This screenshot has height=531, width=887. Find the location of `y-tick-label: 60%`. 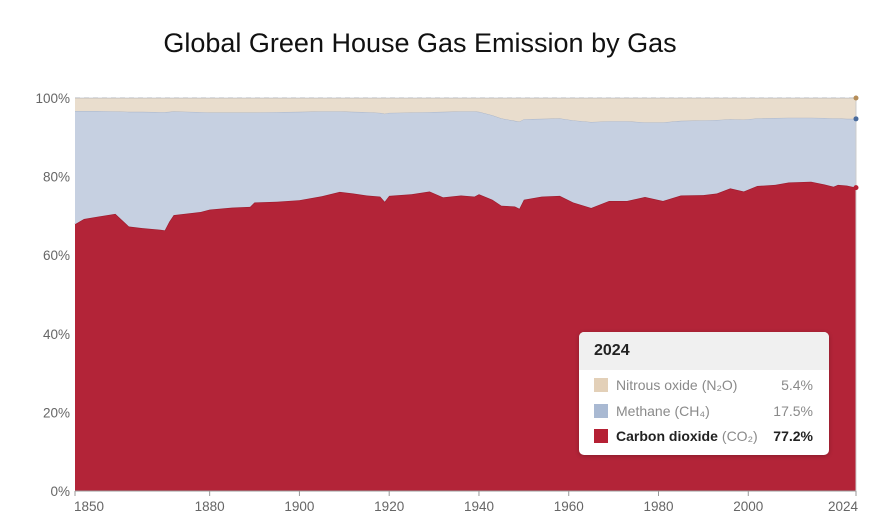

y-tick-label: 60% is located at coordinates (56, 255).